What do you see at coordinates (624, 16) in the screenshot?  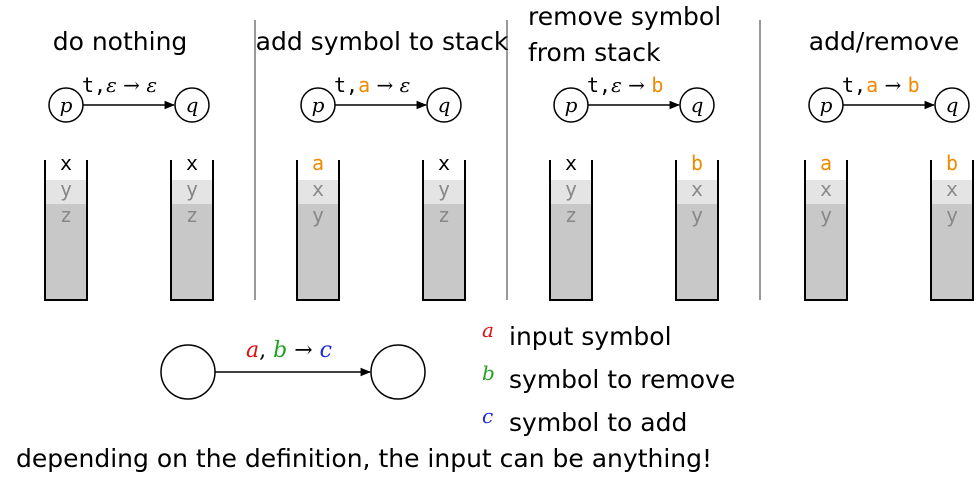 I see `panel-title-line: remove symbol` at bounding box center [624, 16].